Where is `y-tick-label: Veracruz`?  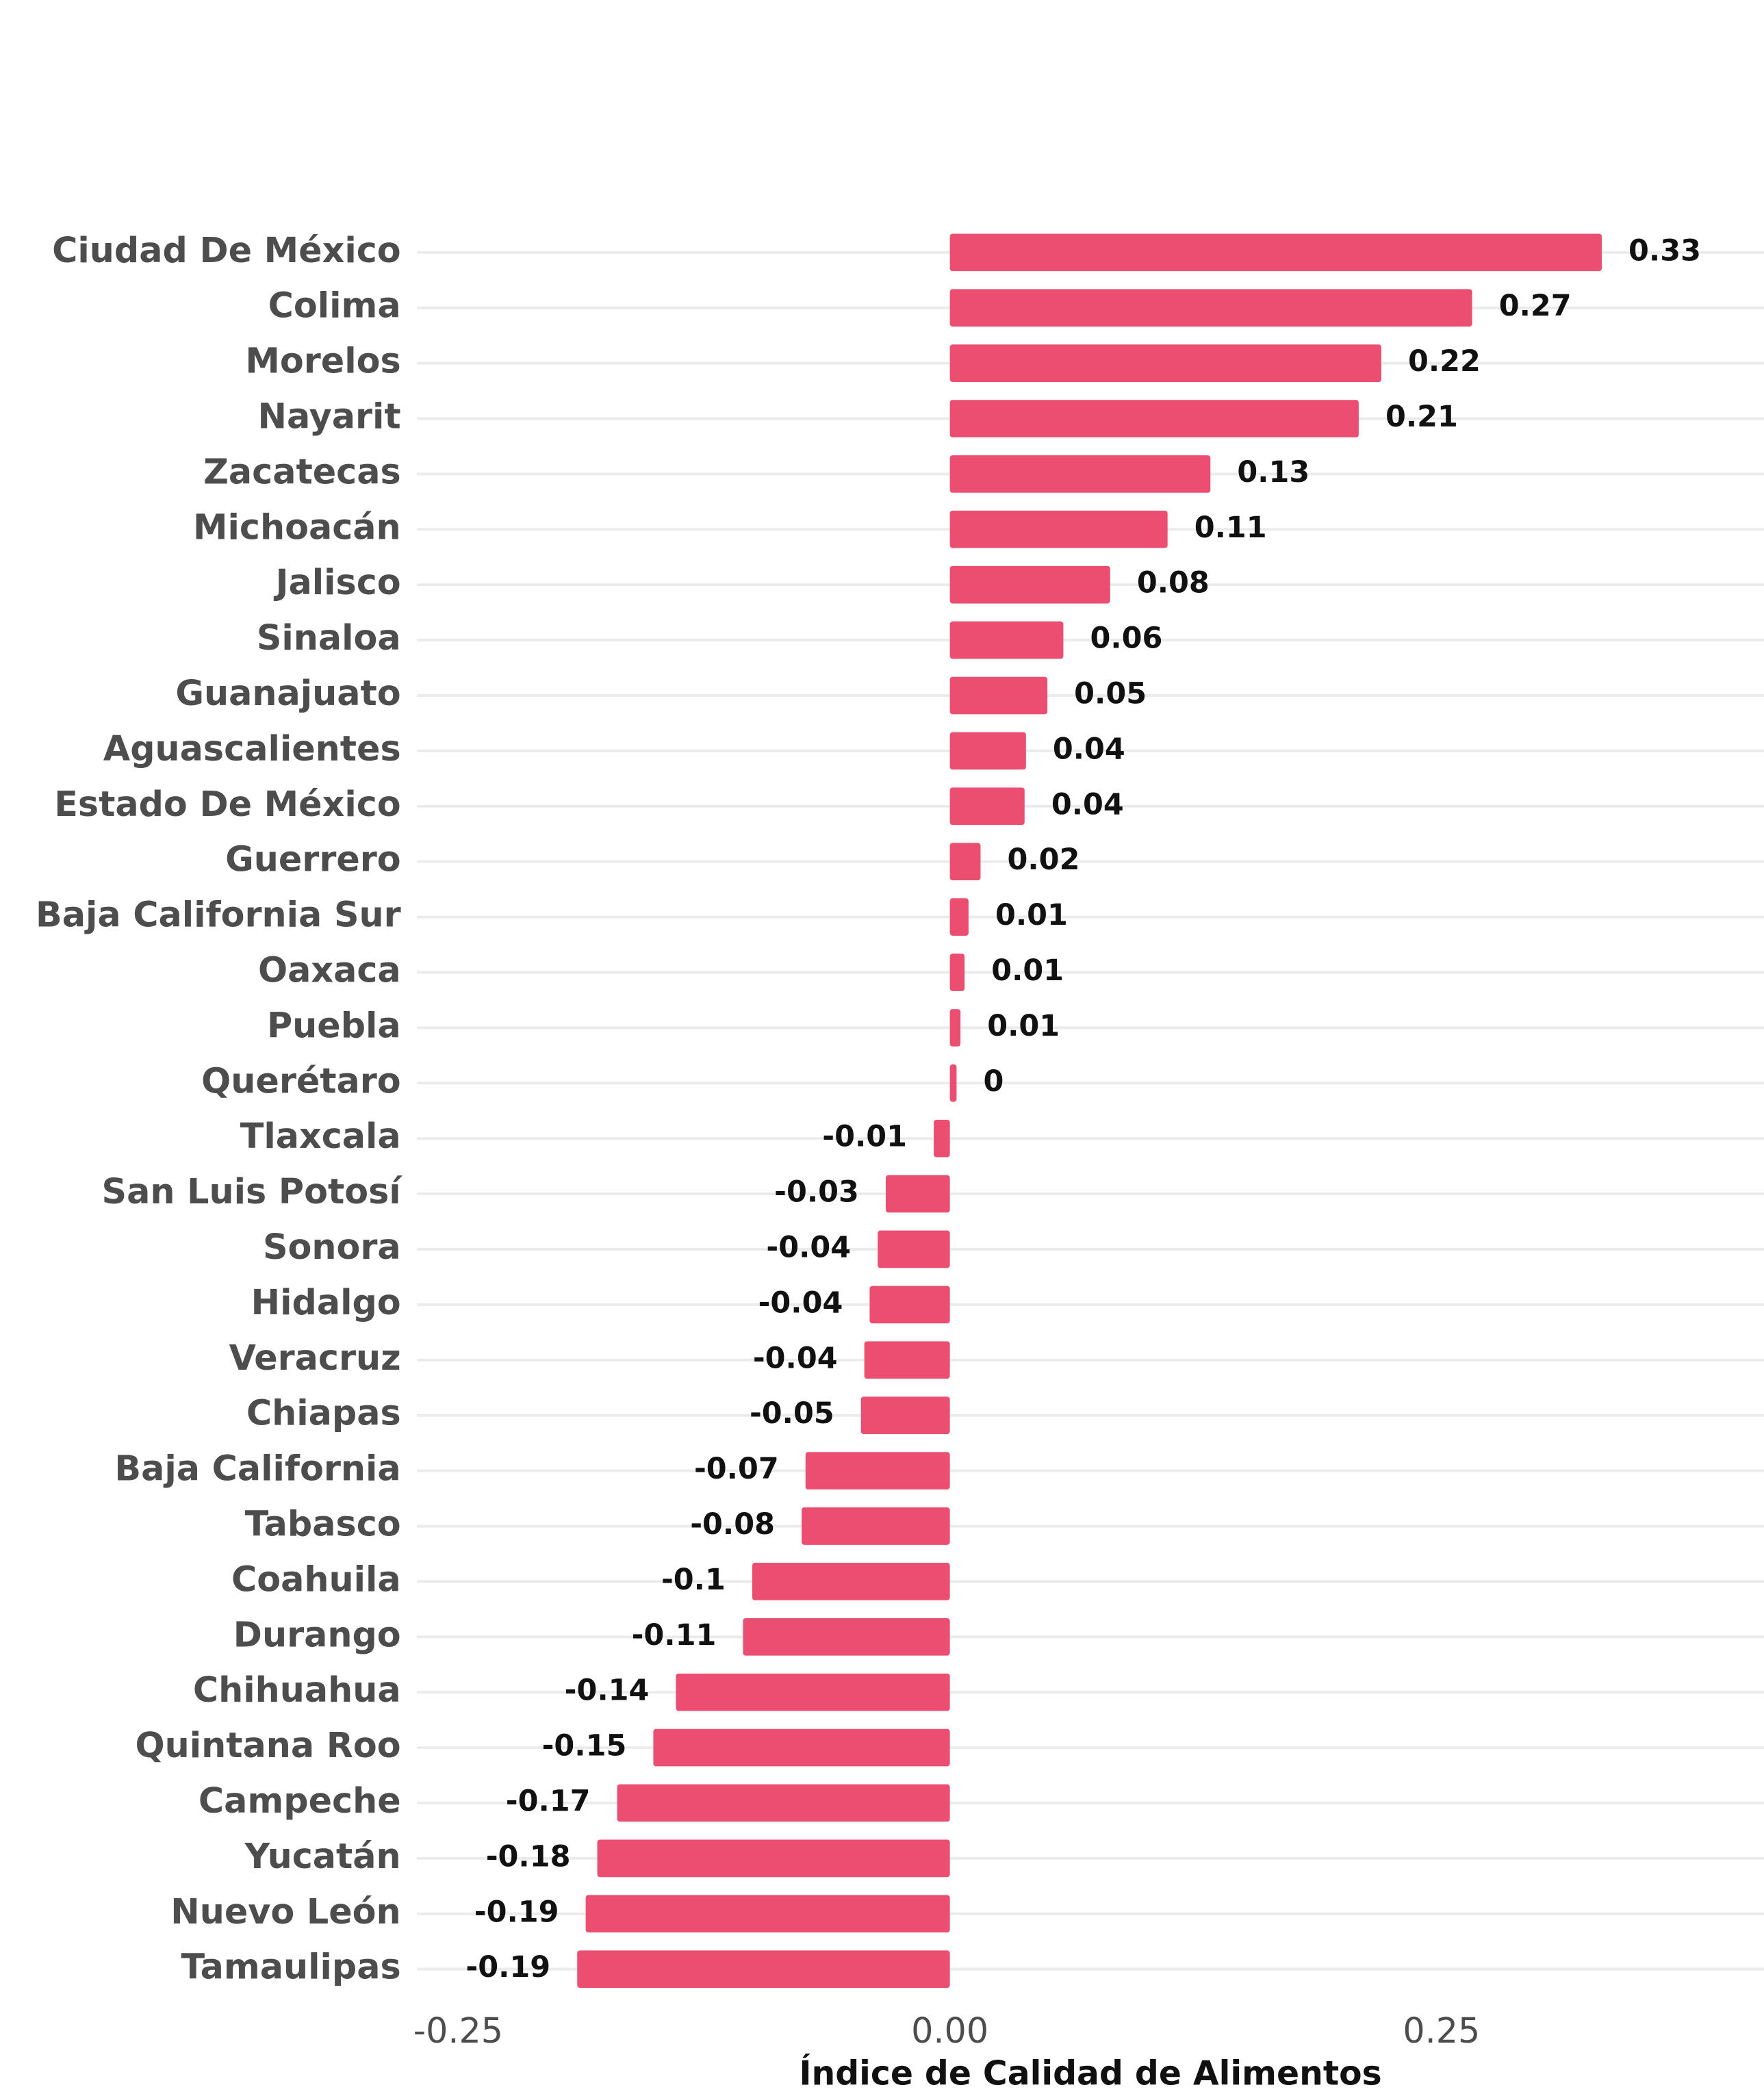 y-tick-label: Veracruz is located at coordinates (315, 1358).